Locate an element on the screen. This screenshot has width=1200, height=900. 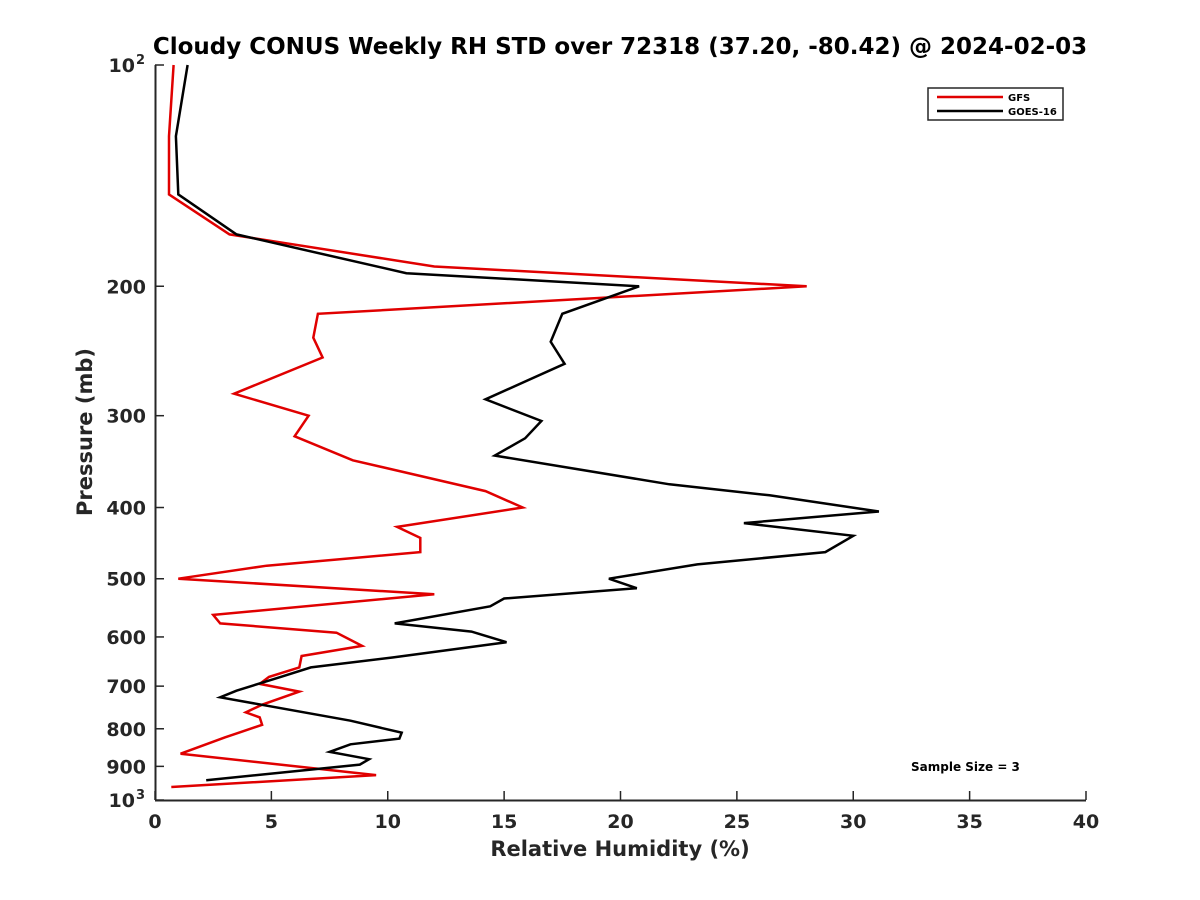
x-tick-label: 5 is located at coordinates (271, 822).